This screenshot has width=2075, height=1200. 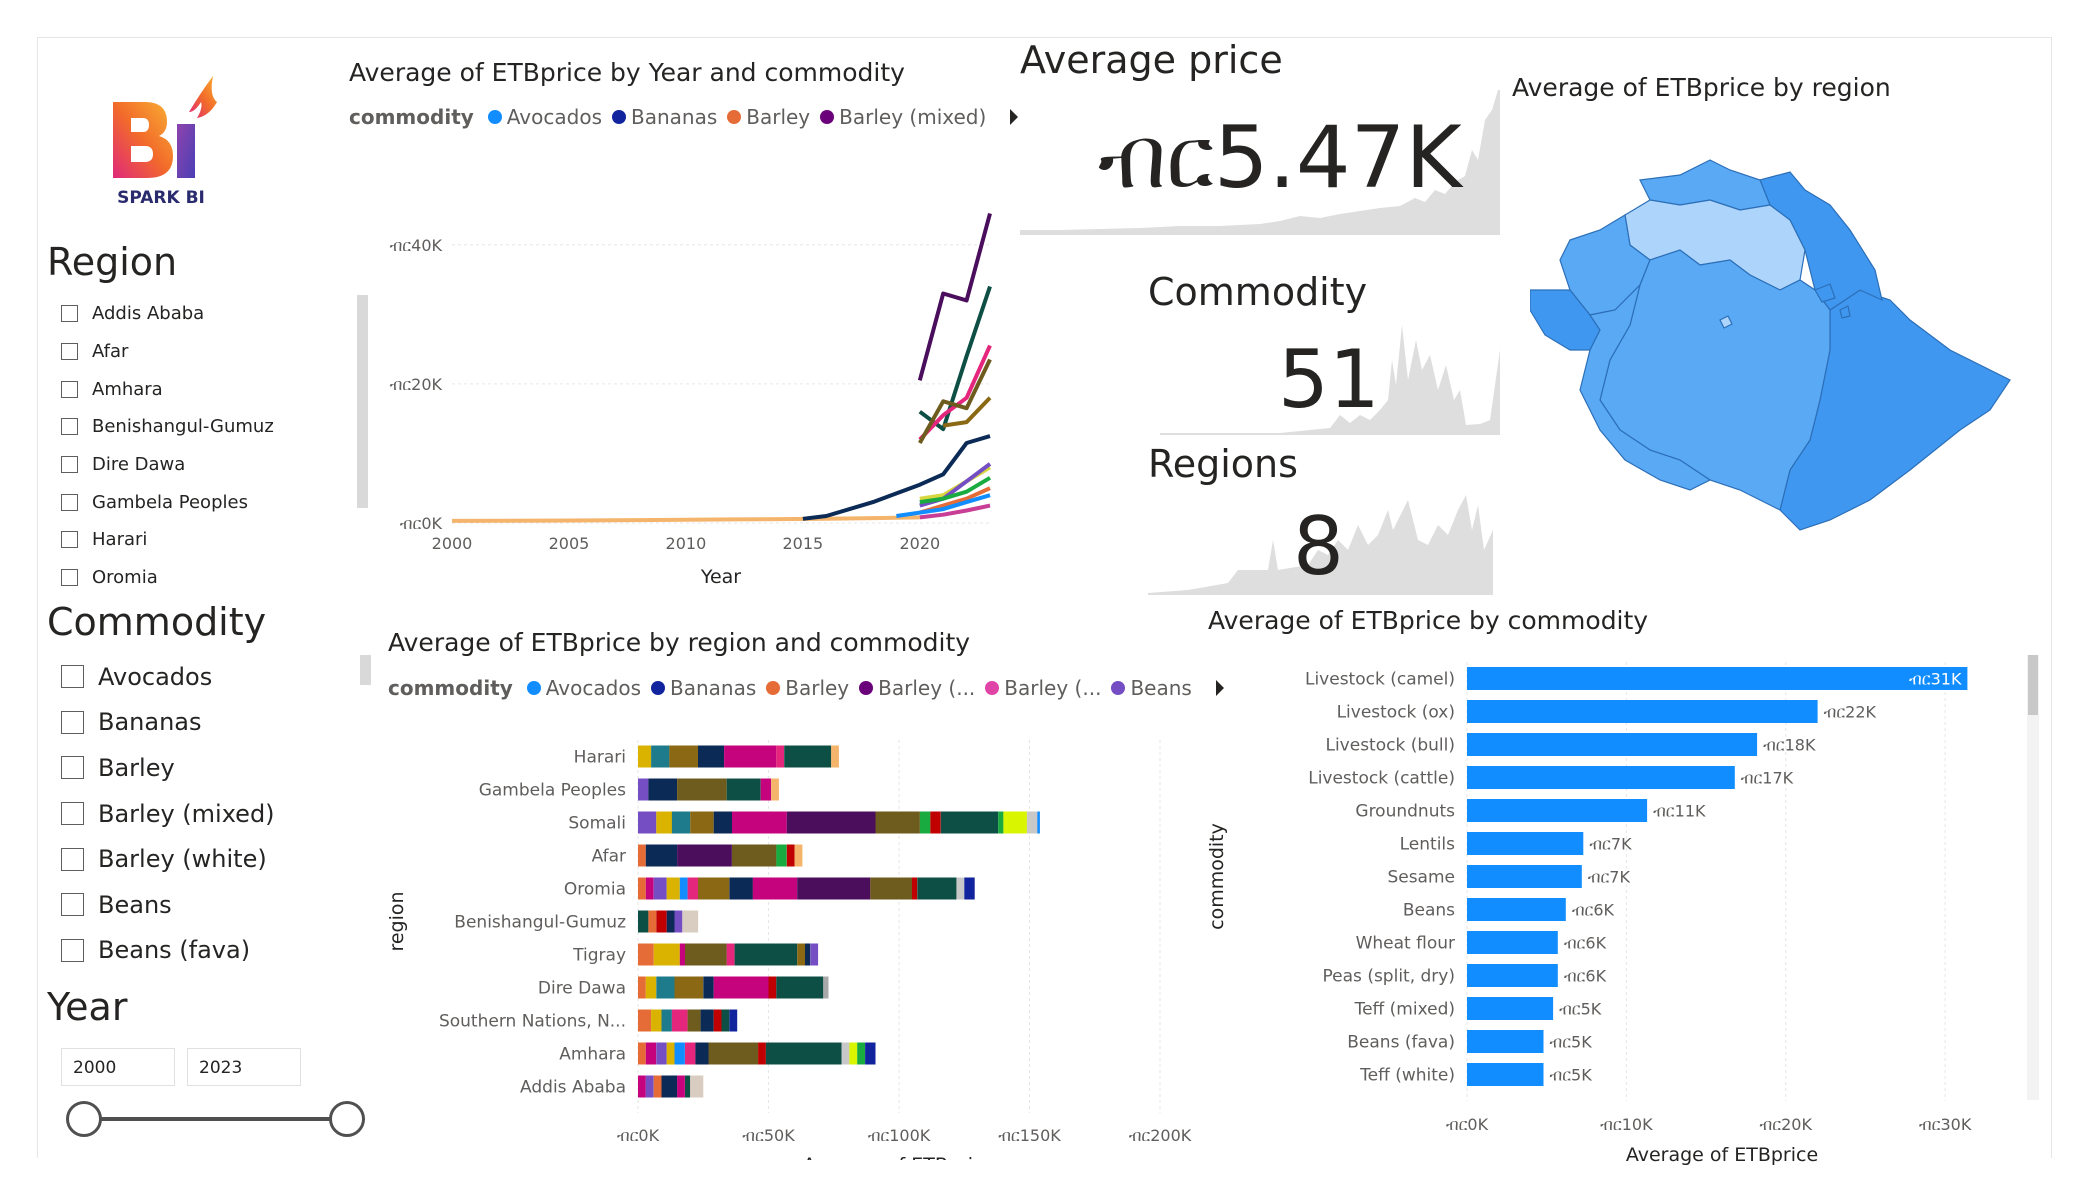 I want to click on legend-next-arrow-icon, so click(x=1014, y=117).